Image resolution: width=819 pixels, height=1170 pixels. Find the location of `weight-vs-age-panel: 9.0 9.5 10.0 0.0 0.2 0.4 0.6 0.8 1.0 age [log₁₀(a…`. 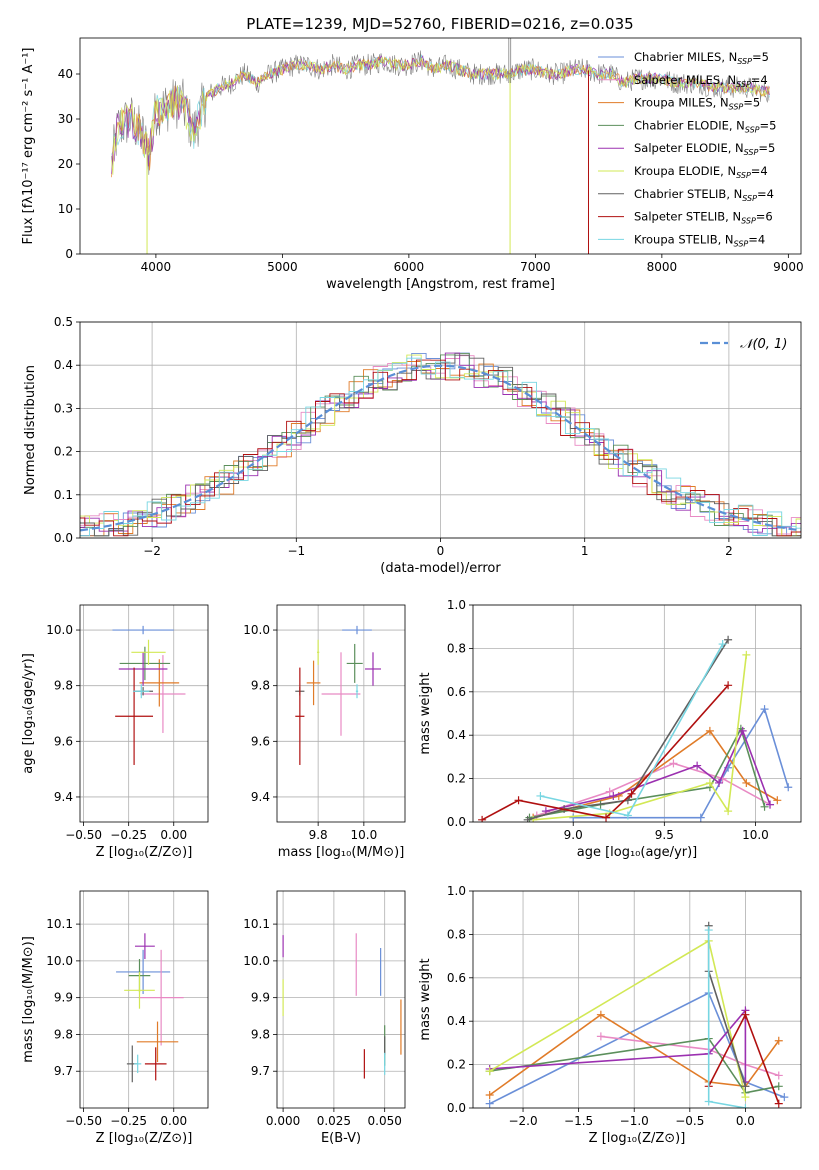

weight-vs-age-panel: 9.0 9.5 10.0 0.0 0.2 0.4 0.6 0.8 1.0 age [log₁₀(a… is located at coordinates (610, 729).